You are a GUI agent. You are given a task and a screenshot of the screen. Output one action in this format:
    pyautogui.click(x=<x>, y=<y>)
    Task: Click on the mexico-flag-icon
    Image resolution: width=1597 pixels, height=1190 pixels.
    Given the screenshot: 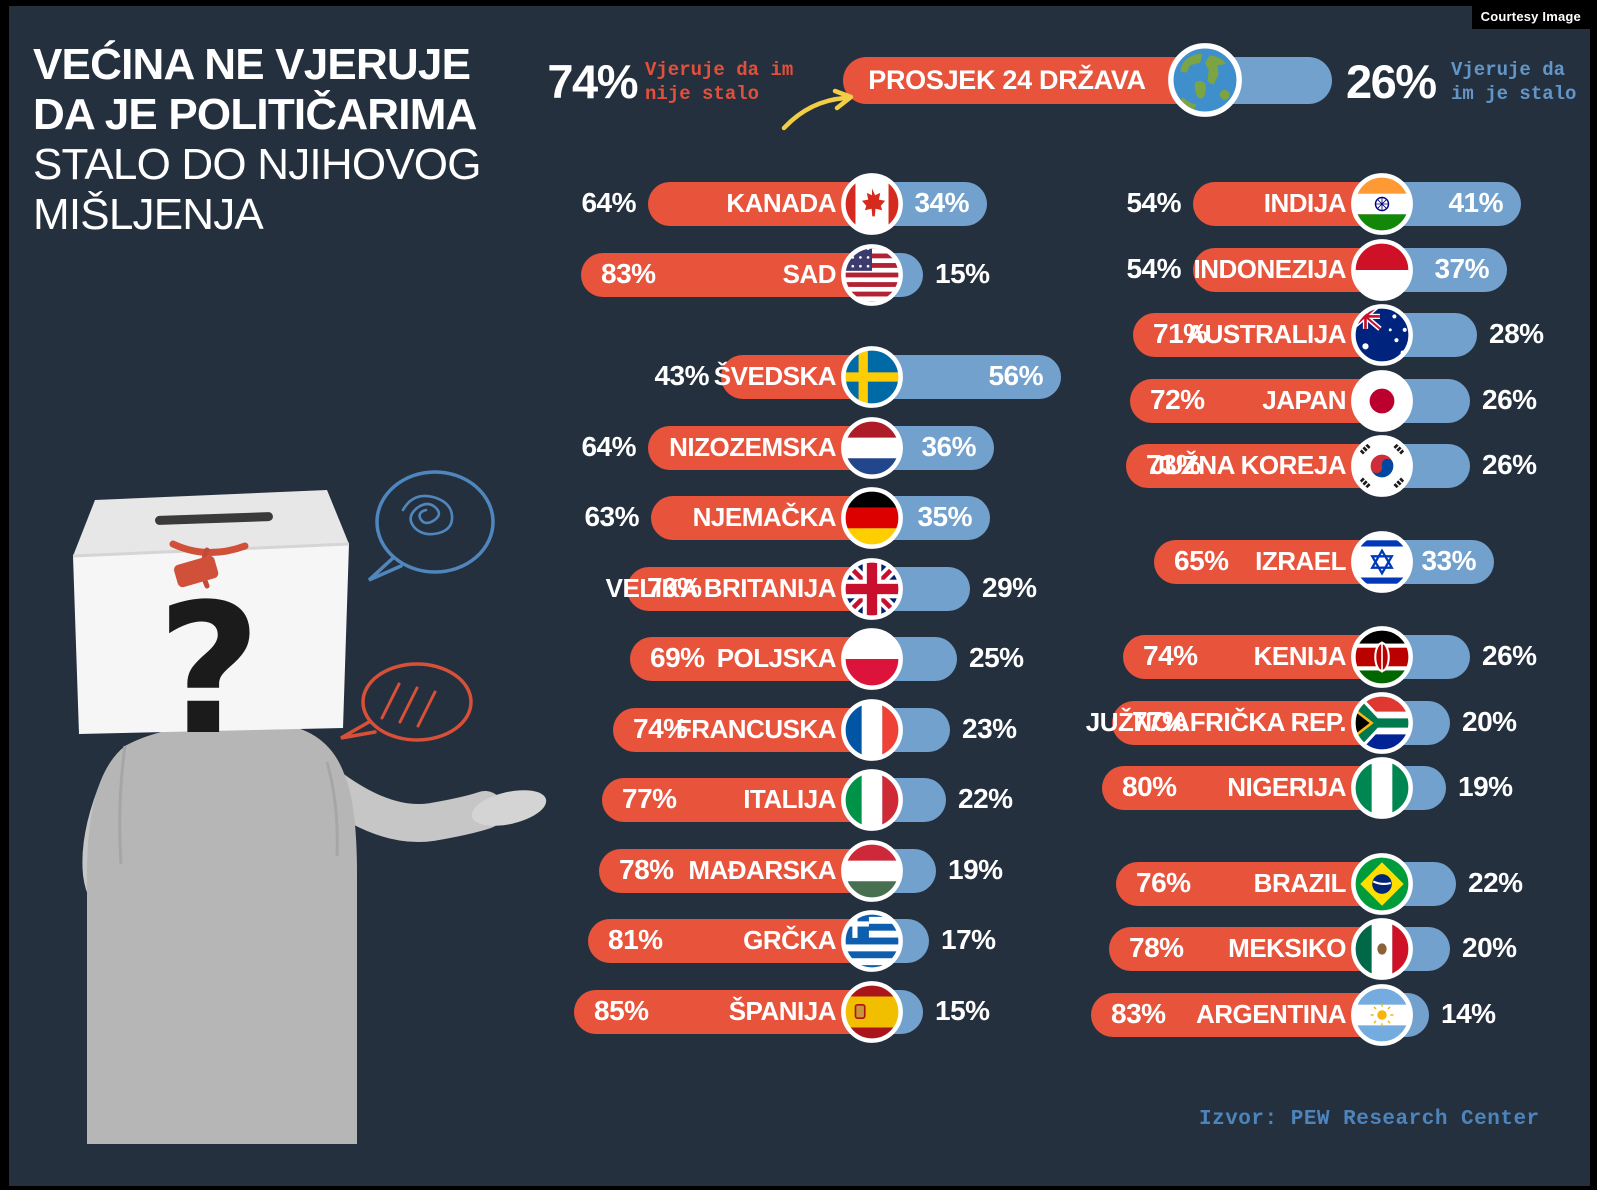 What is the action you would take?
    pyautogui.click(x=1382, y=949)
    